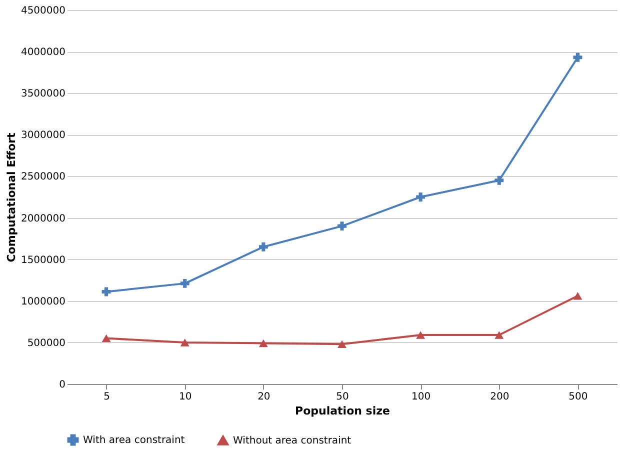 The height and width of the screenshot is (453, 622). What do you see at coordinates (43, 260) in the screenshot?
I see `y-tick-label: 1500000` at bounding box center [43, 260].